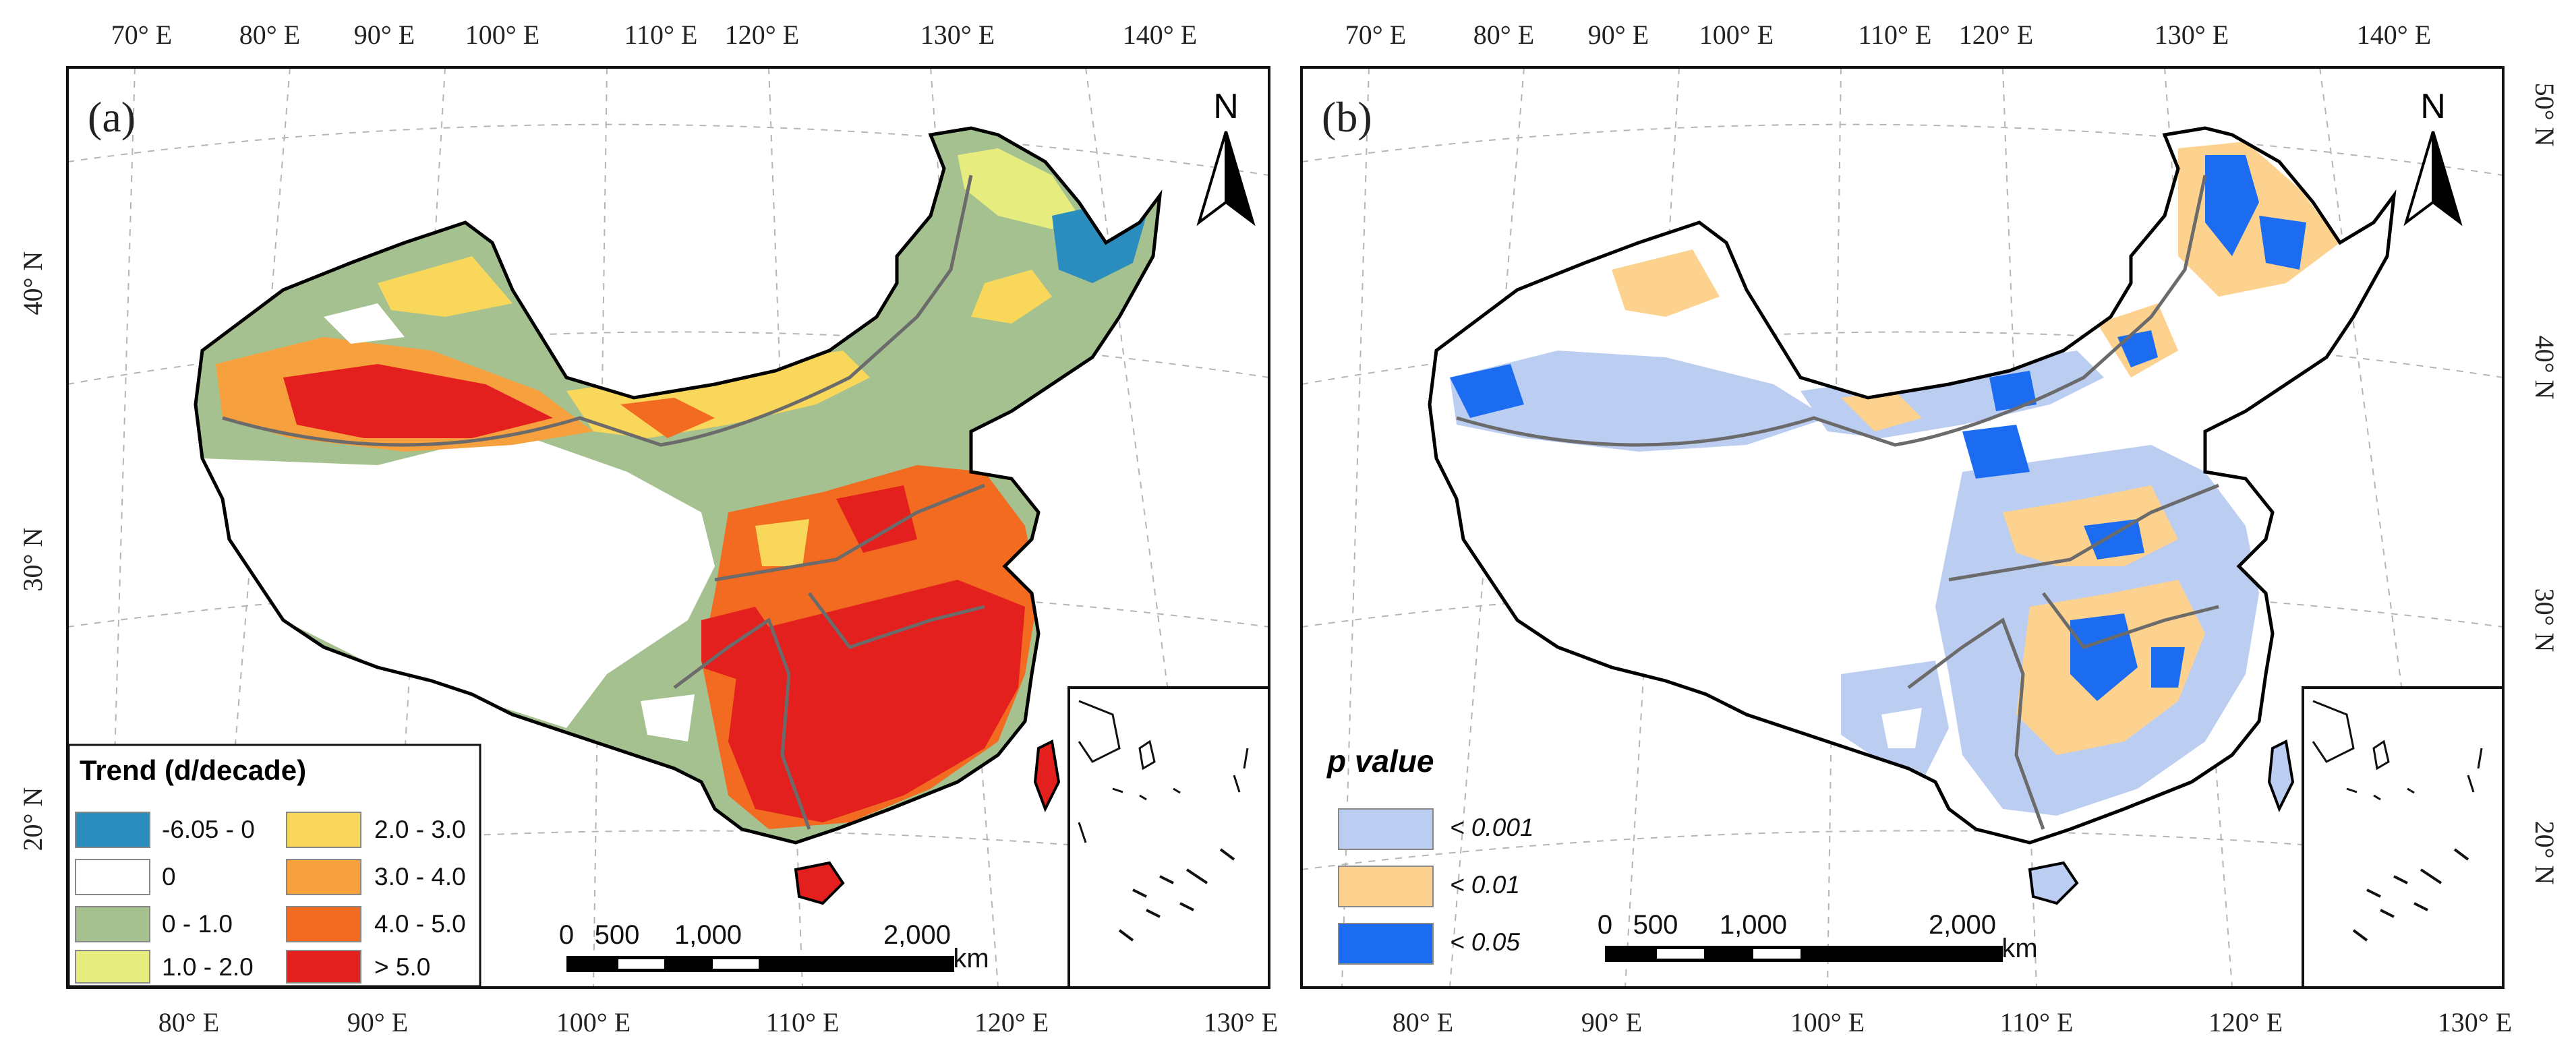  I want to click on south-china-sea-inset-b, so click(2404, 837).